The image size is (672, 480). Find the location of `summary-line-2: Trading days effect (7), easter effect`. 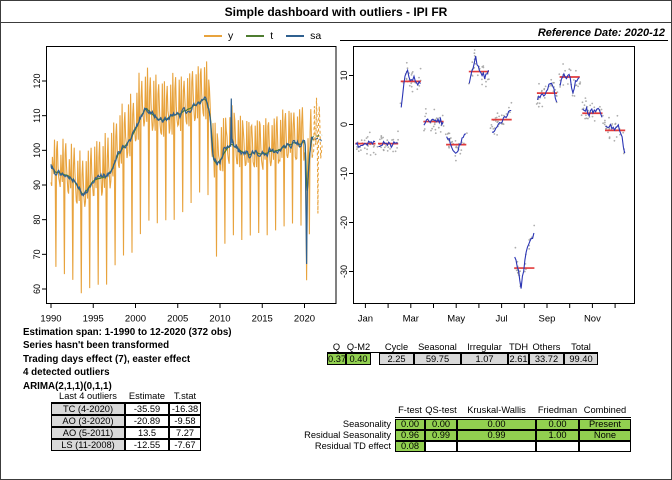

summary-line-2: Trading days effect (7), easter effect is located at coordinates (107, 359).